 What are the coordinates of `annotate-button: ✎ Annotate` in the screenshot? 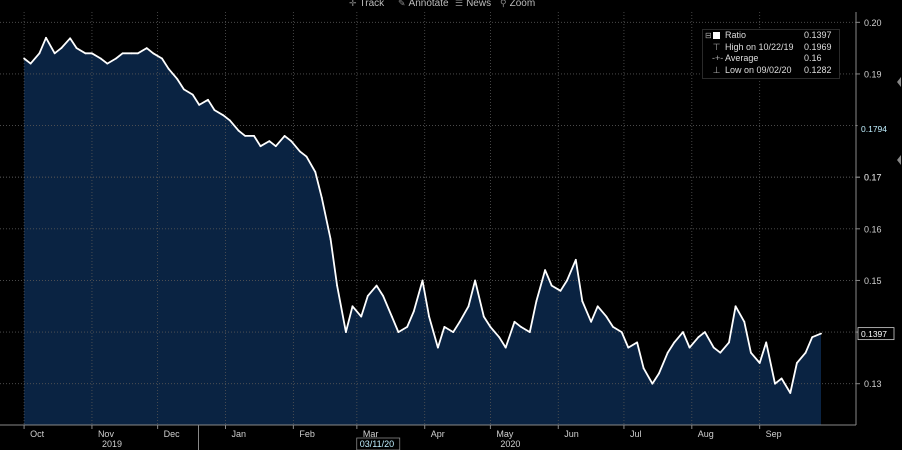 It's located at (423, 4).